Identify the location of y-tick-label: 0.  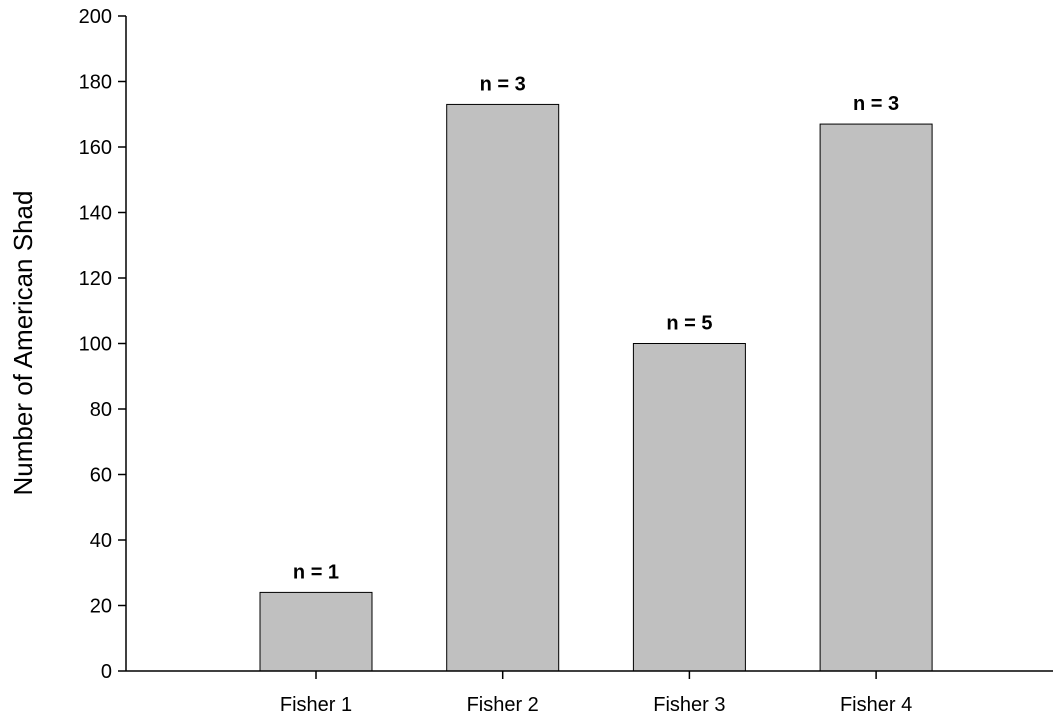
(106, 672).